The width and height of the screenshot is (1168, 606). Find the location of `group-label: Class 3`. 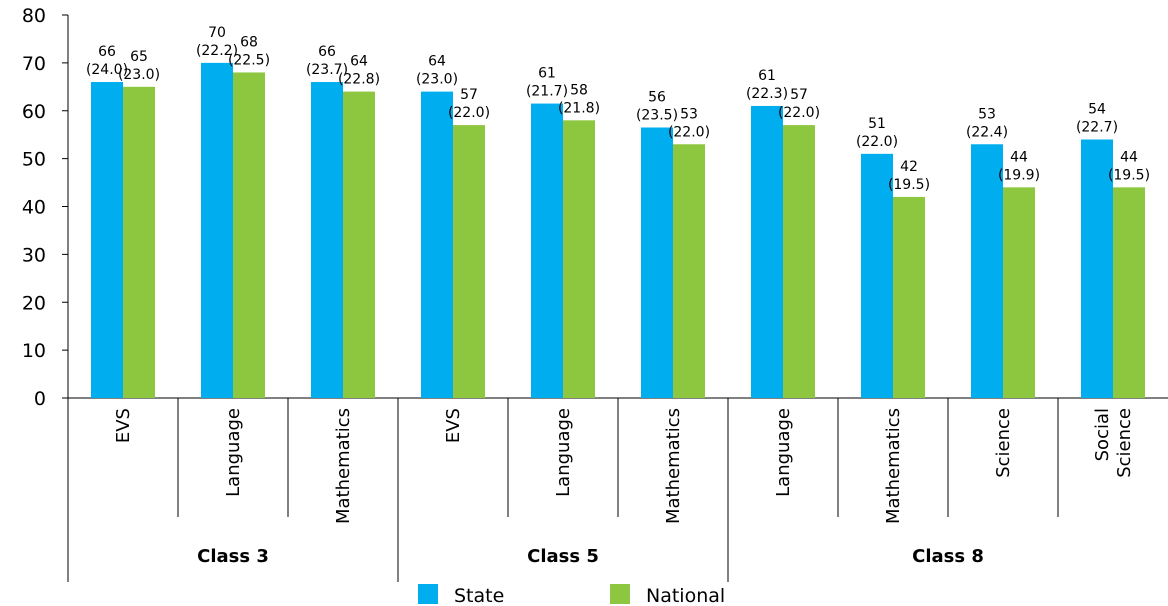

group-label: Class 3 is located at coordinates (233, 556).